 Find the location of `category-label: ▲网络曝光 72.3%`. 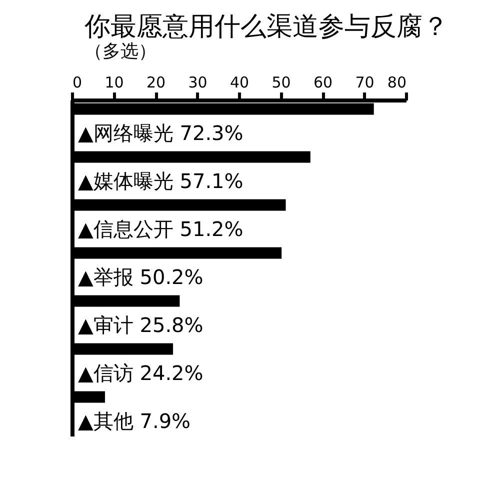

category-label: ▲网络曝光 72.3% is located at coordinates (161, 133).